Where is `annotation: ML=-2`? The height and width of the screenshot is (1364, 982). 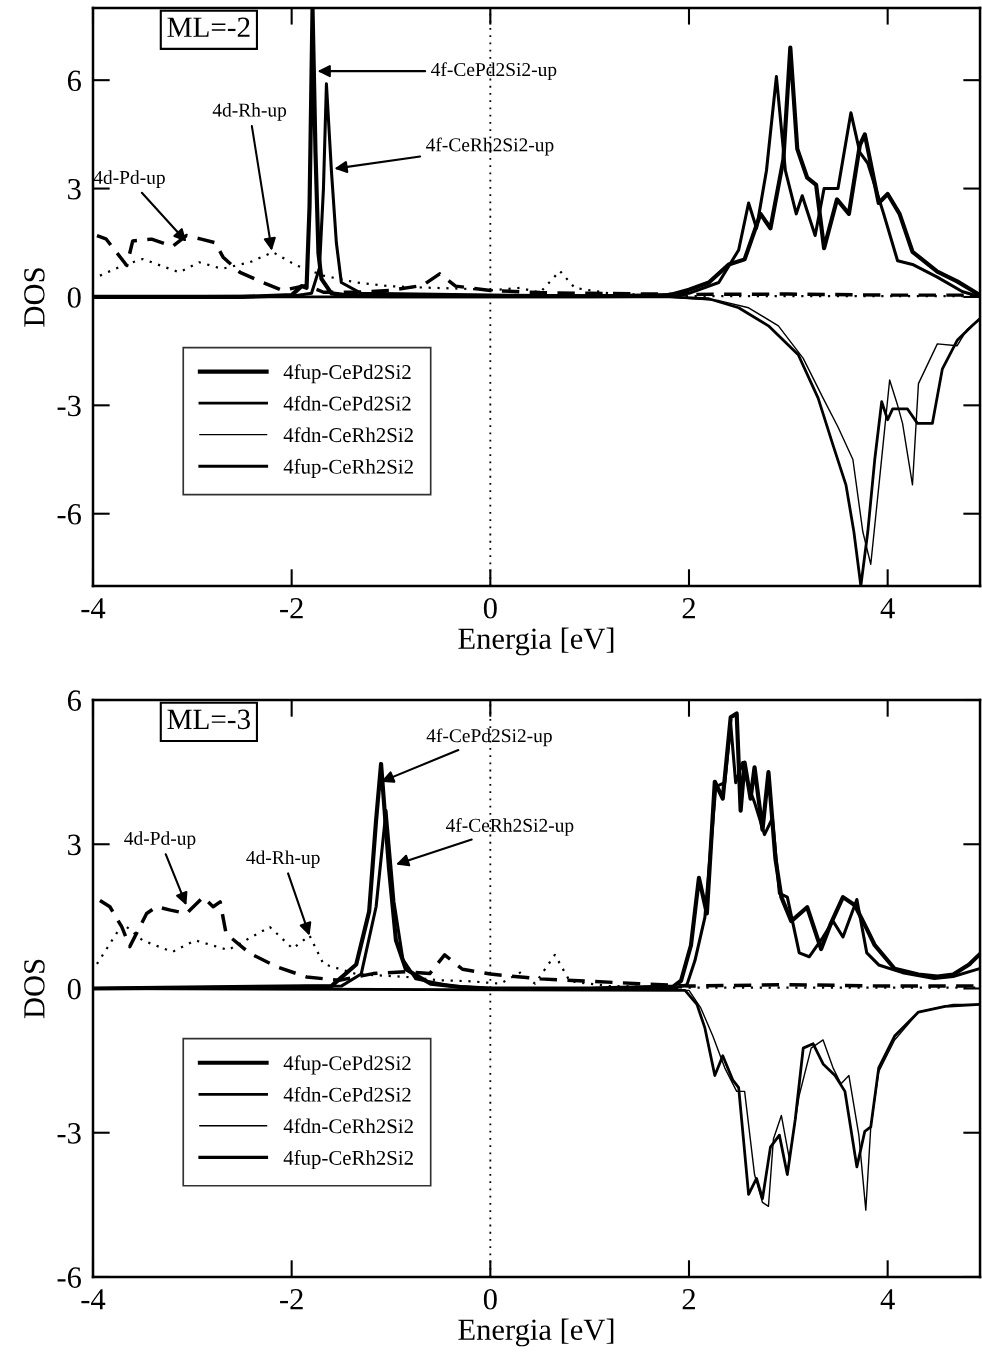 annotation: ML=-2 is located at coordinates (208, 27).